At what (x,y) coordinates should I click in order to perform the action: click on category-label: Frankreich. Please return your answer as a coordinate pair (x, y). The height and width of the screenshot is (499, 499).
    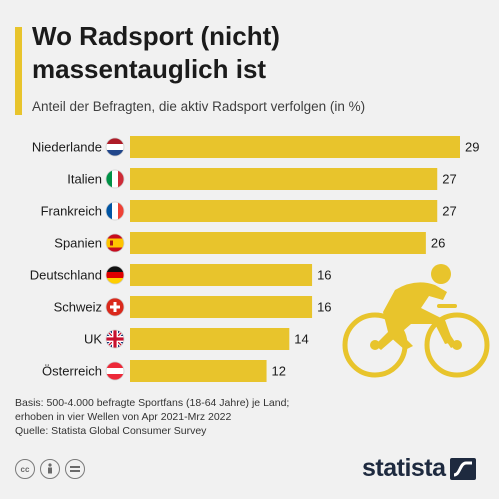
    Looking at the image, I should click on (71, 211).